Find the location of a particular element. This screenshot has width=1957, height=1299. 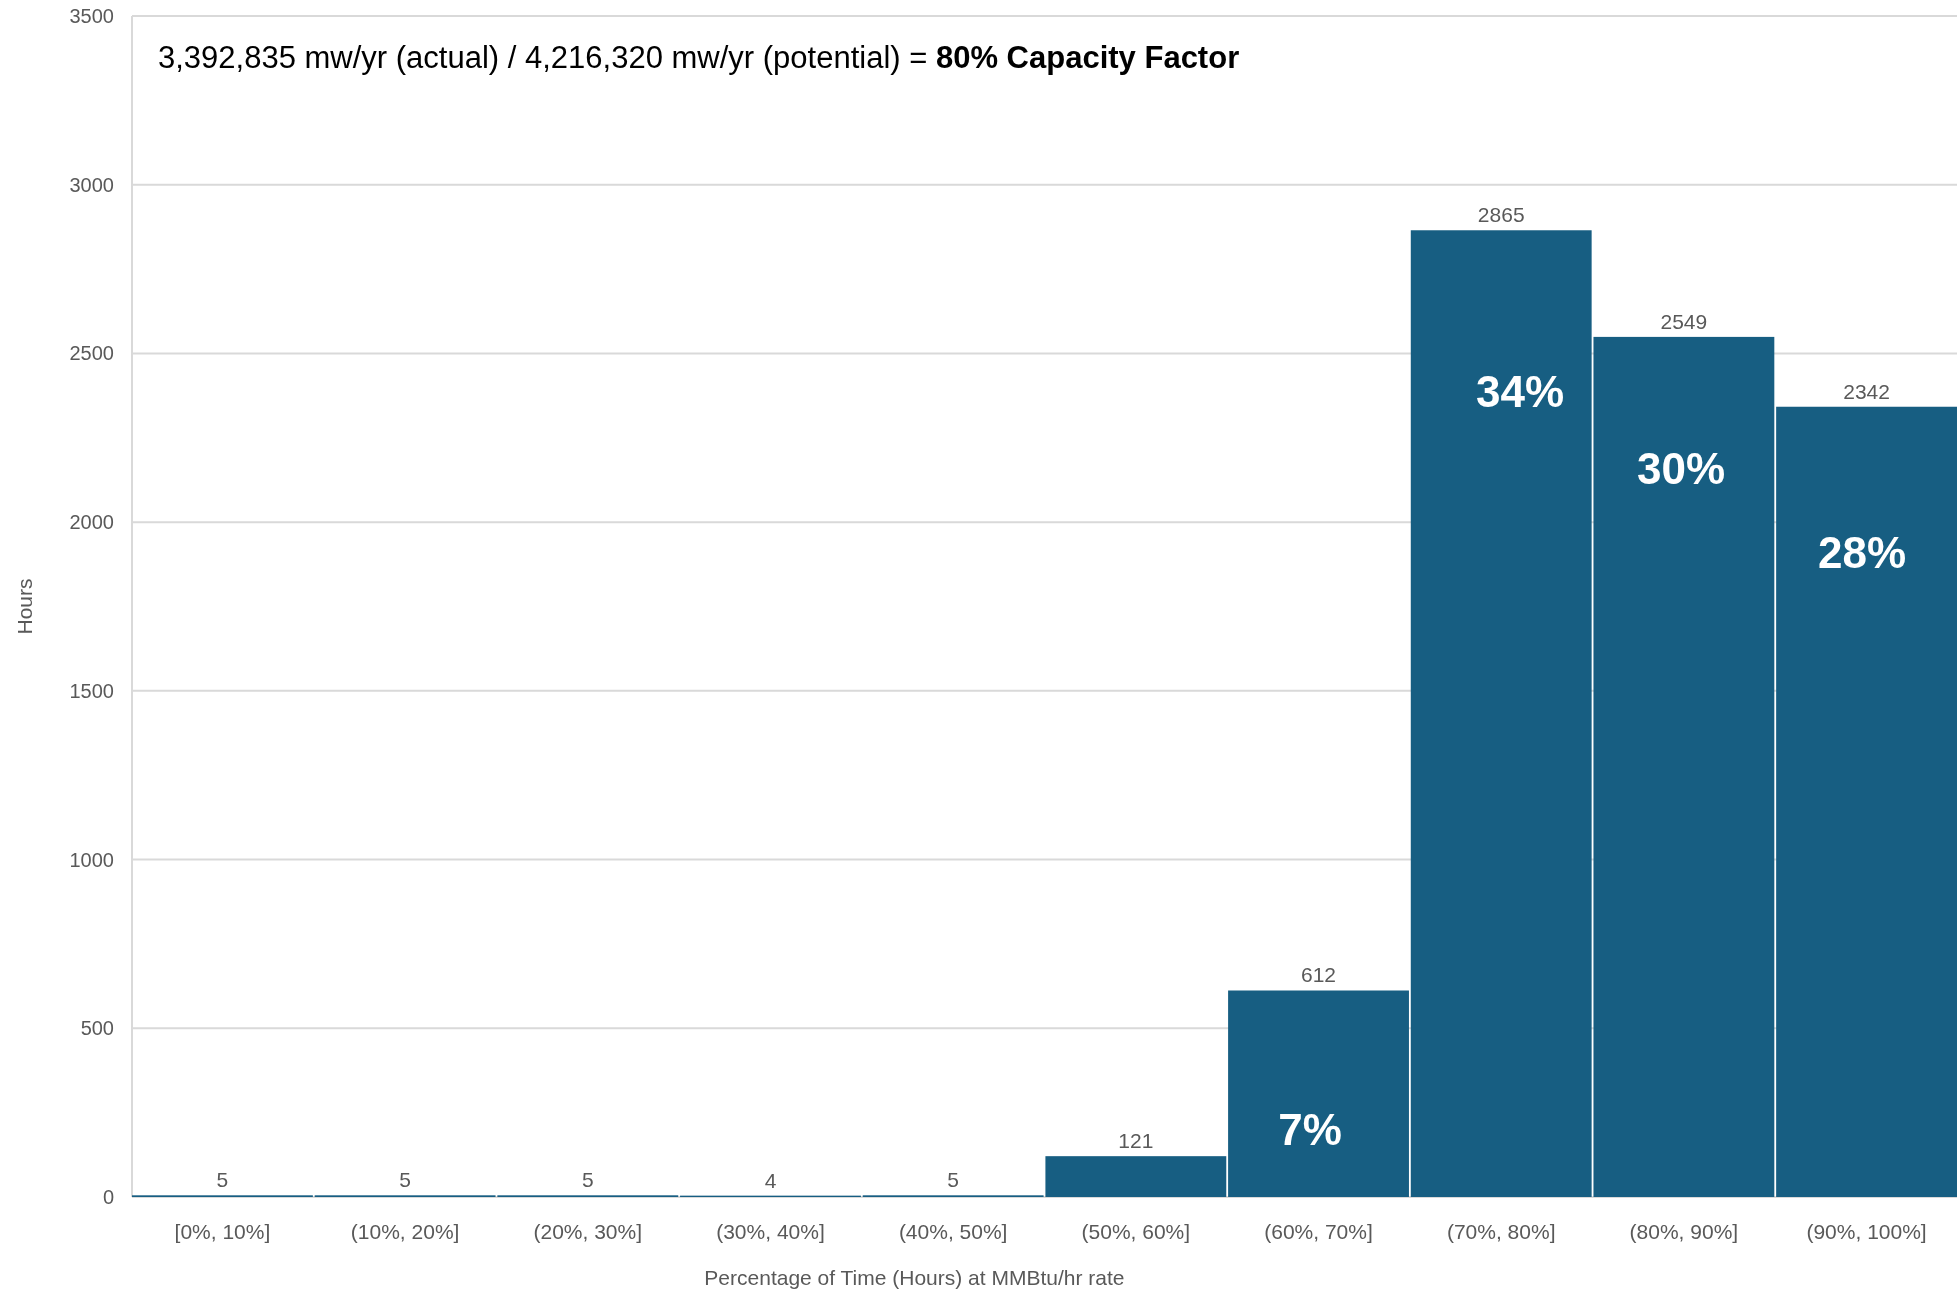

data-label: 121 is located at coordinates (1136, 1141).